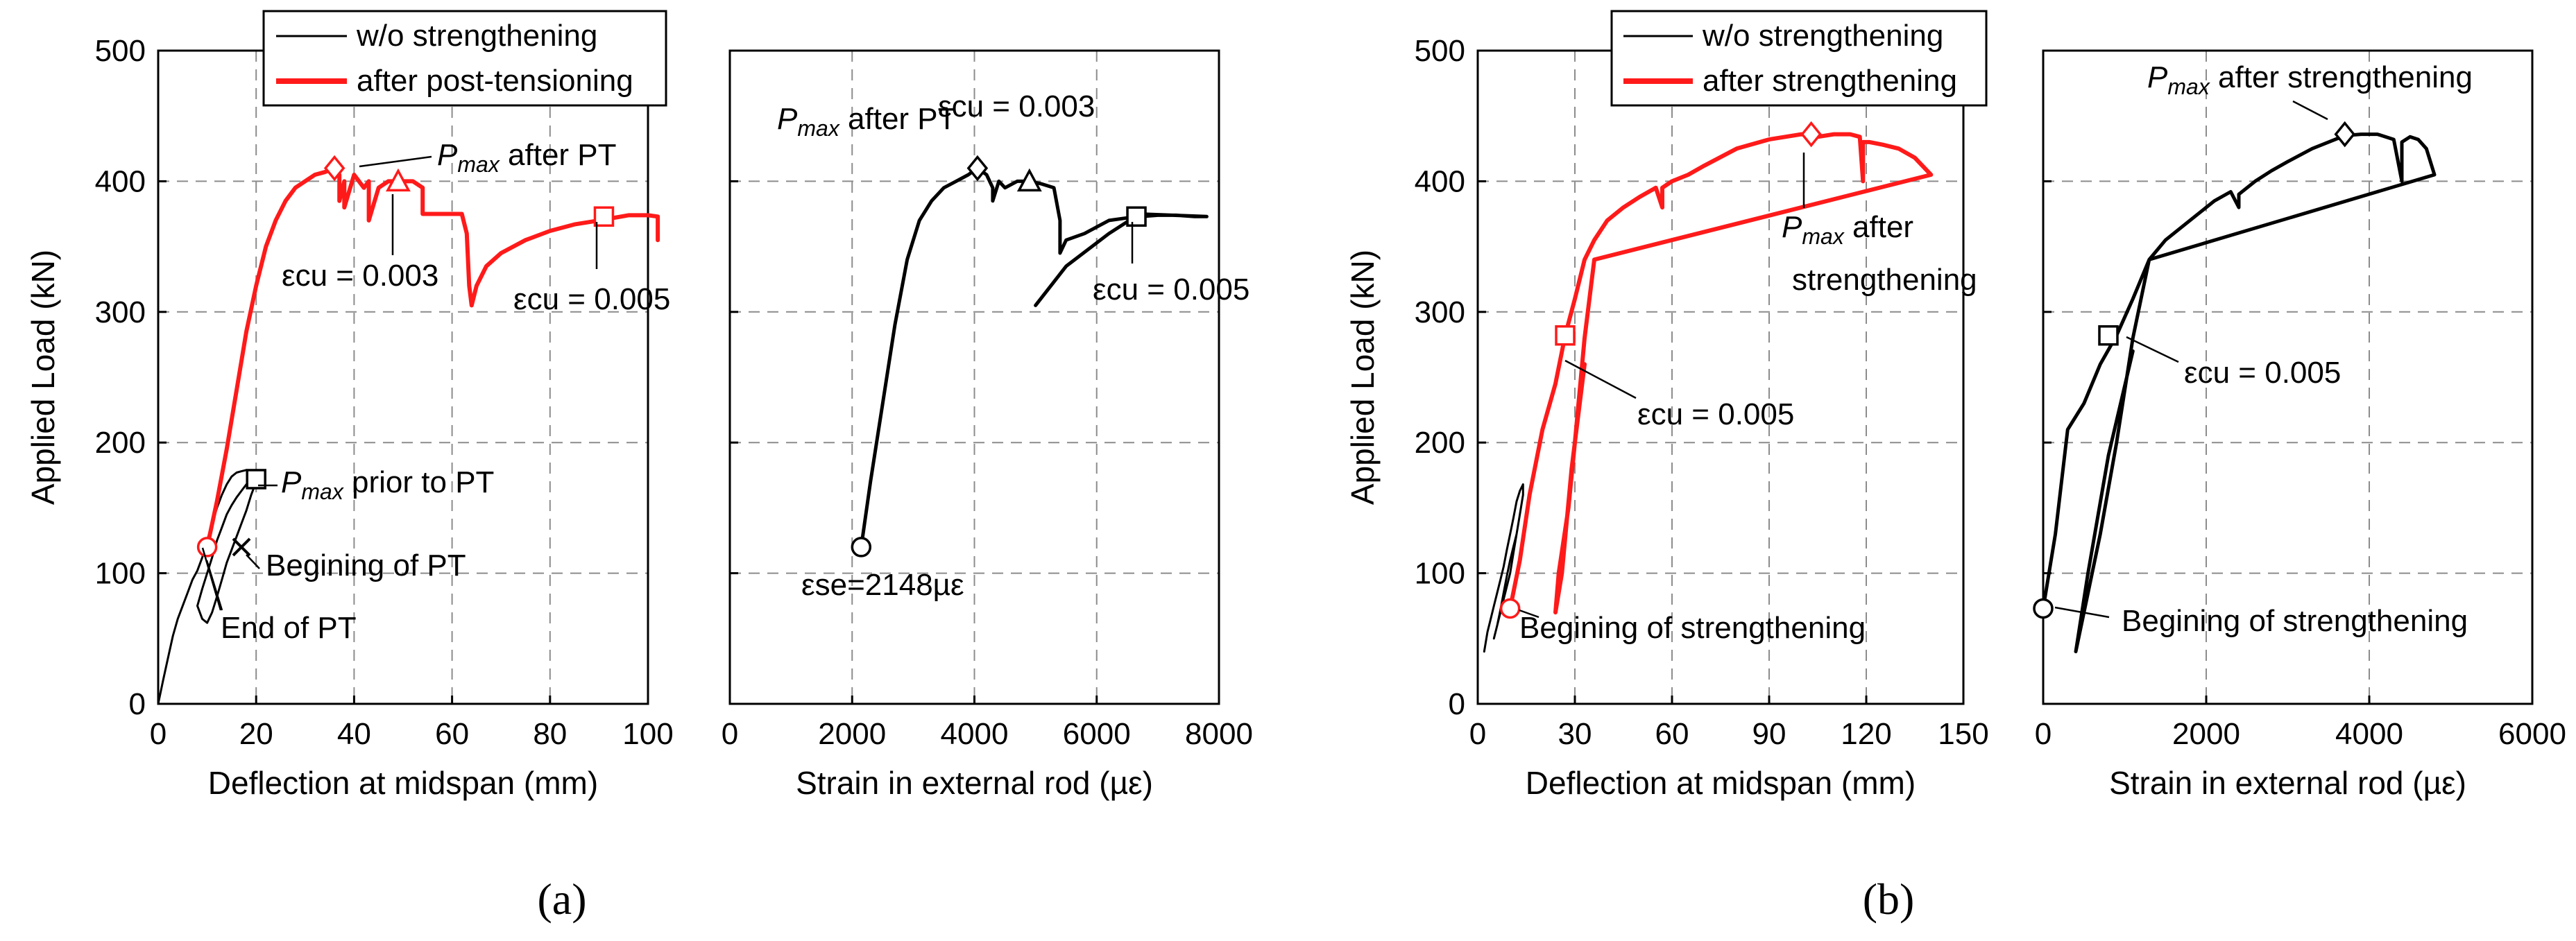 The image size is (2576, 941). Describe the element at coordinates (354, 734) in the screenshot. I see `x-tick-label: 40` at that location.